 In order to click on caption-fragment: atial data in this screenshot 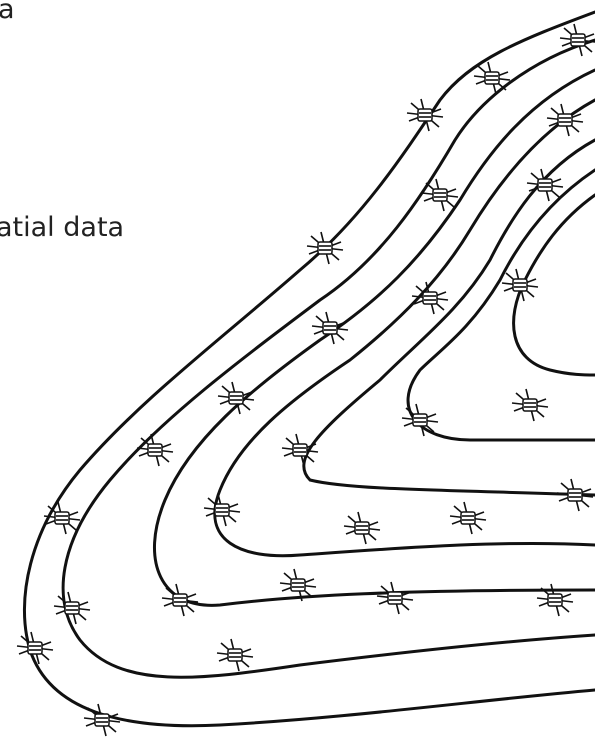, I will do `click(62, 227)`.